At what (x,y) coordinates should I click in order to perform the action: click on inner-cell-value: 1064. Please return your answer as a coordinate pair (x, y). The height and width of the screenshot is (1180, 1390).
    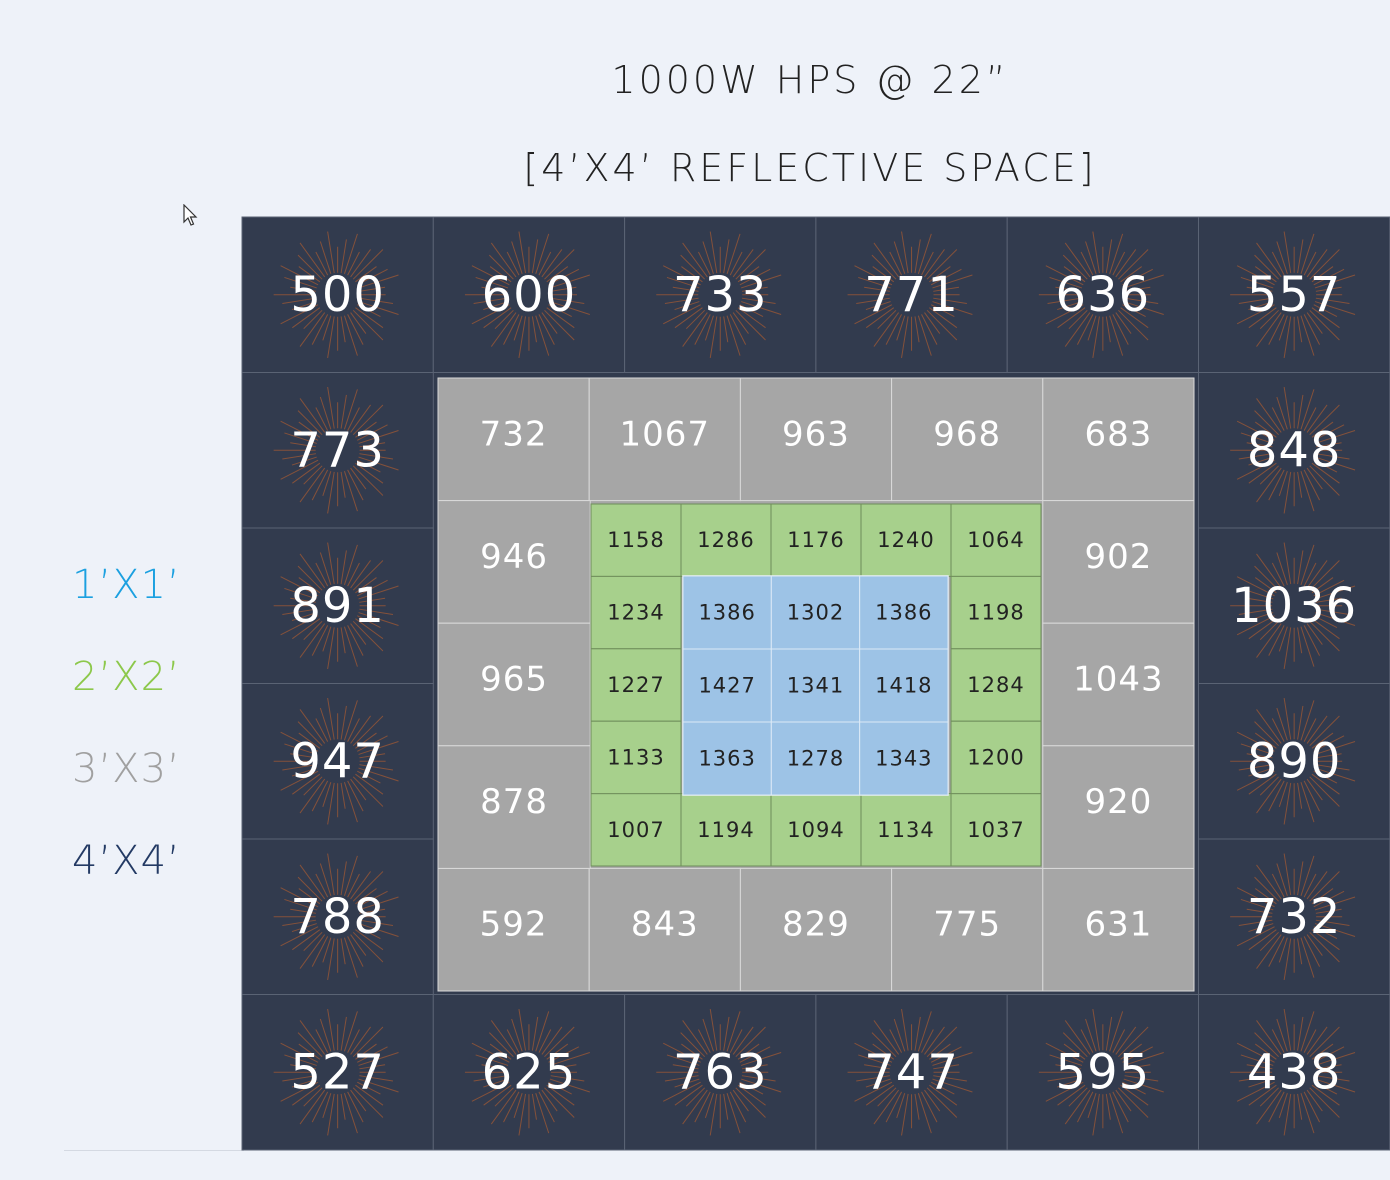
    Looking at the image, I should click on (995, 540).